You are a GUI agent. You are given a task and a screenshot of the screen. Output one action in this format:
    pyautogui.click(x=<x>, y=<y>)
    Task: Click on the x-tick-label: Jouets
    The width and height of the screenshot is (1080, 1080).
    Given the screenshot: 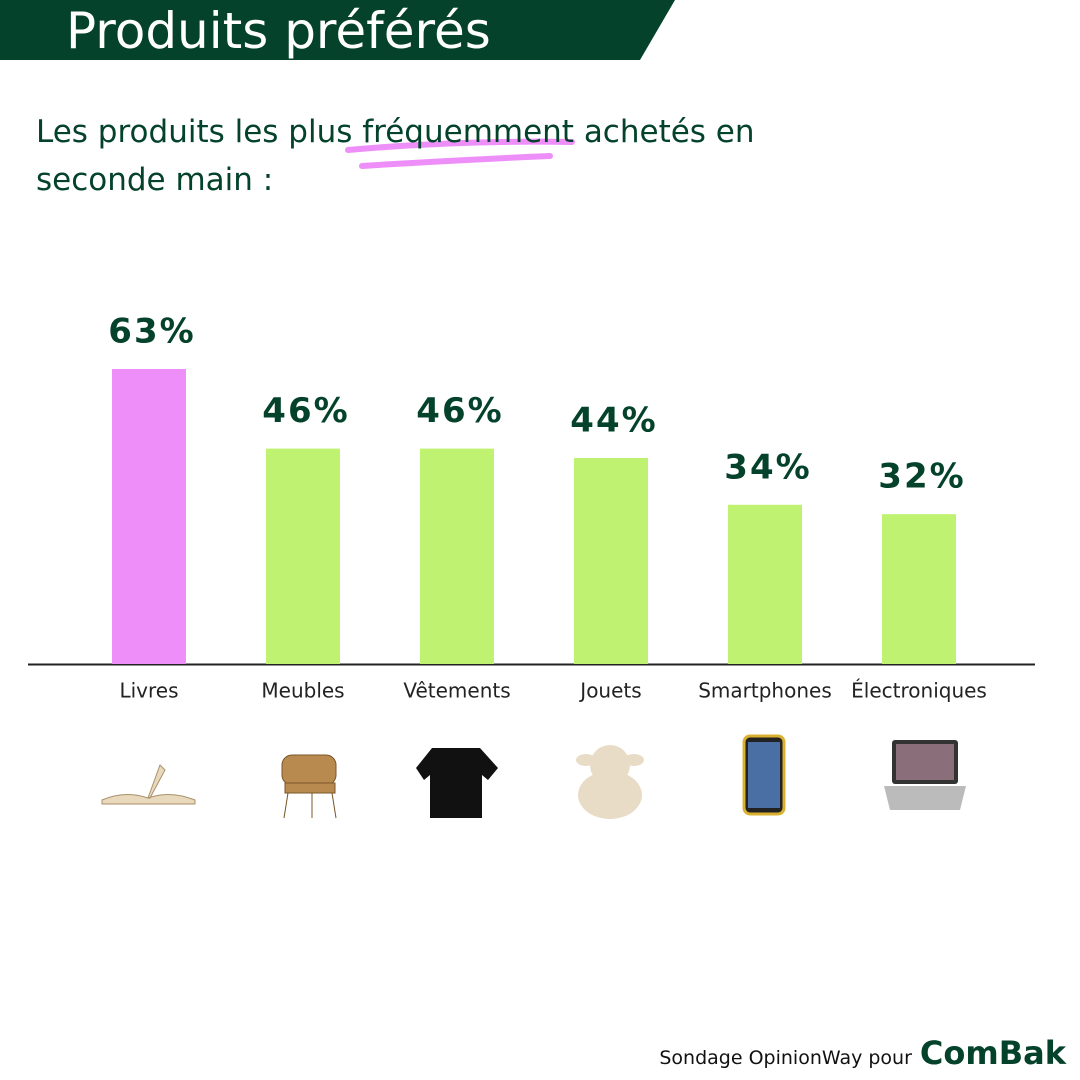 What is the action you would take?
    pyautogui.click(x=609, y=691)
    